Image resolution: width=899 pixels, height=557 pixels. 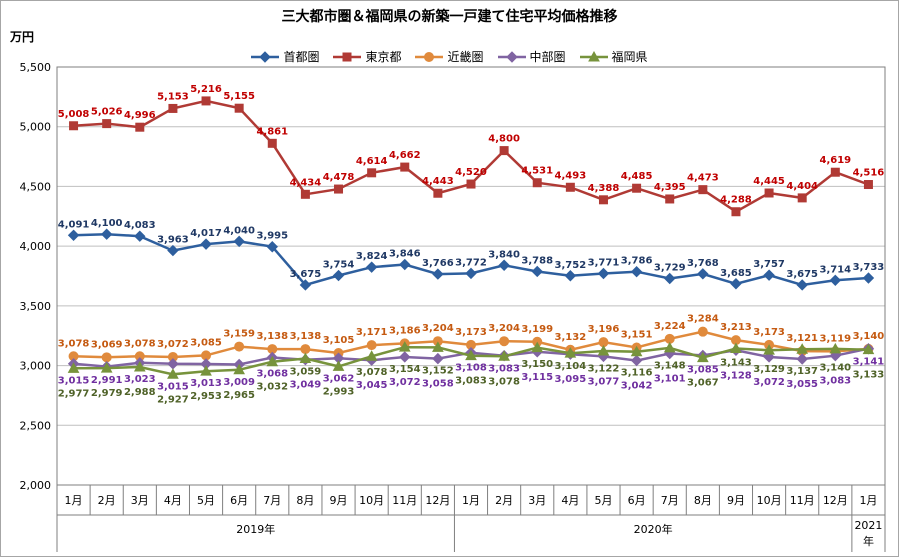 I want to click on x-tick-label: 6月, so click(x=239, y=500).